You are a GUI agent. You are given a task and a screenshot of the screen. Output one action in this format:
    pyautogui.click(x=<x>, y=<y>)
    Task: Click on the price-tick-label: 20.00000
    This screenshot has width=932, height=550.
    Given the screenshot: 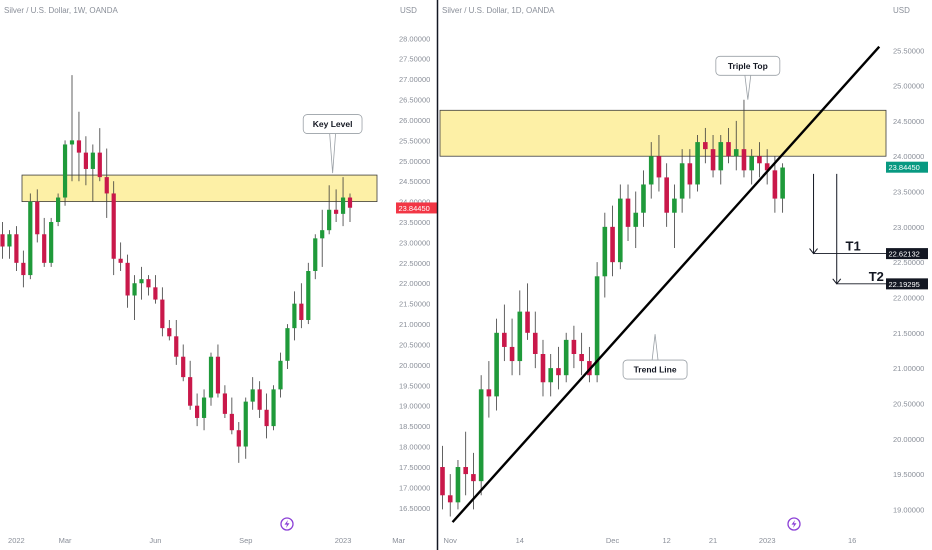 What is the action you would take?
    pyautogui.click(x=414, y=365)
    